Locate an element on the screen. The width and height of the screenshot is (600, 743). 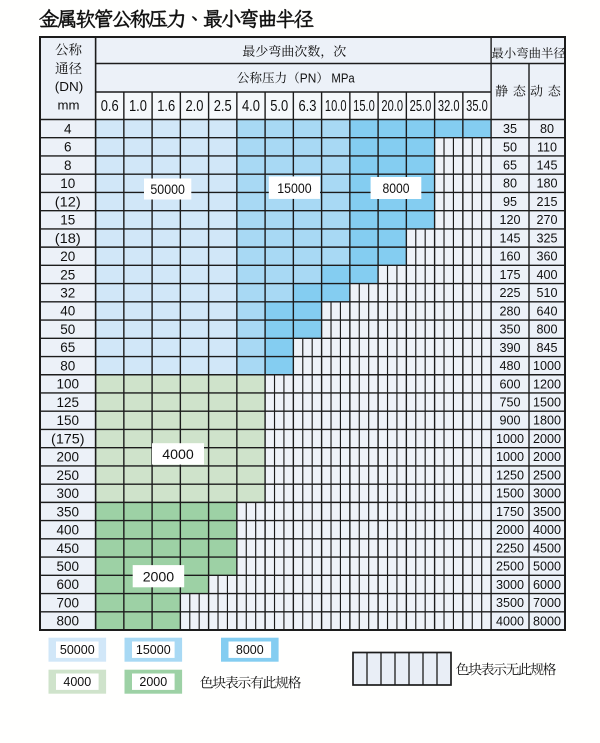
svg-text: mm is located at coordinates (69, 105).